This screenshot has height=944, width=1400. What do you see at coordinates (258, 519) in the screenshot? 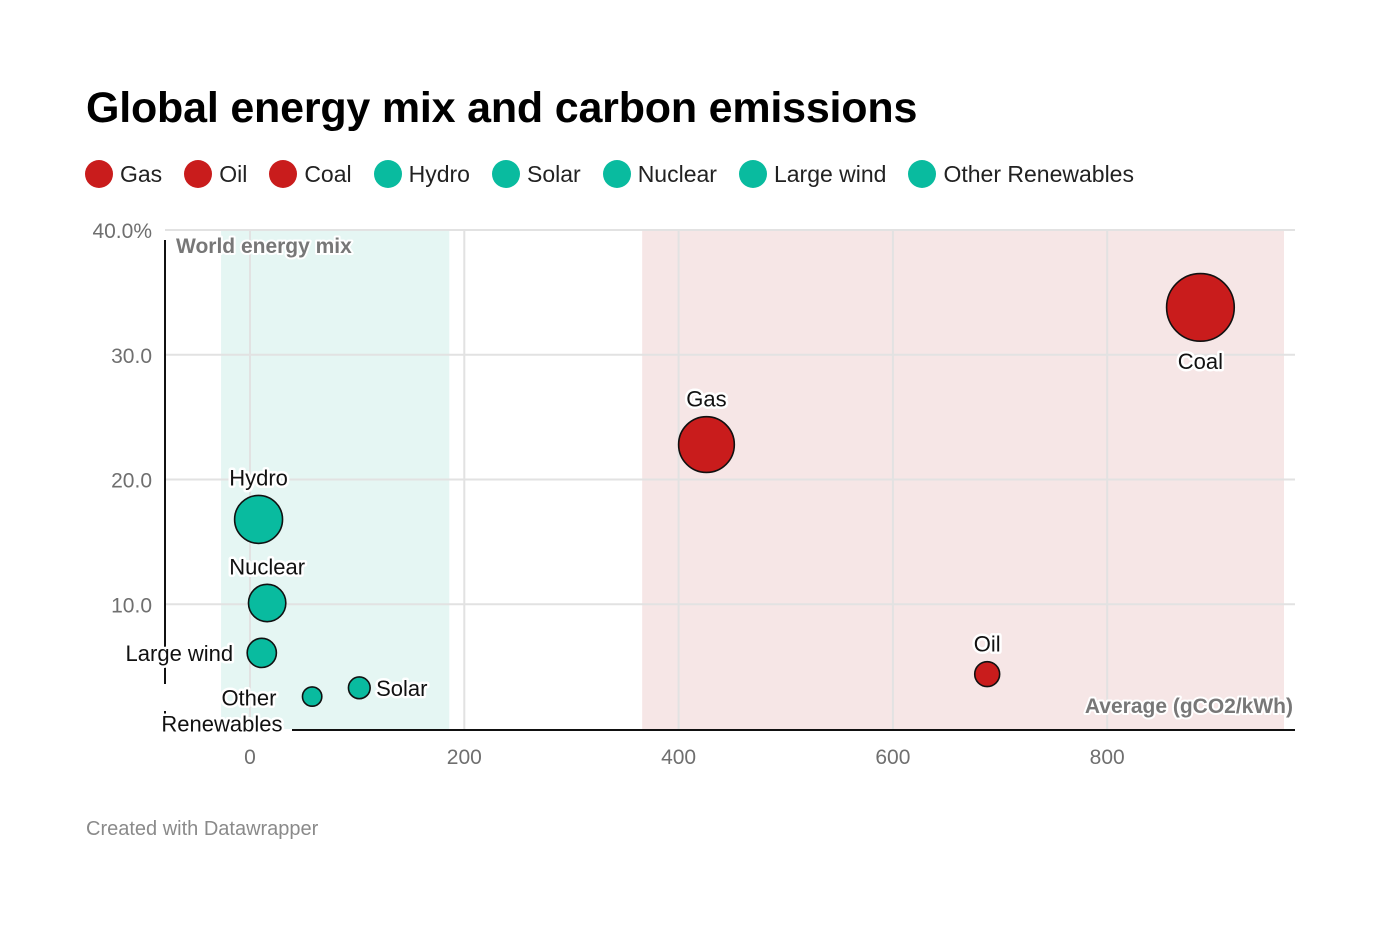
I see `bubble-hydro` at bounding box center [258, 519].